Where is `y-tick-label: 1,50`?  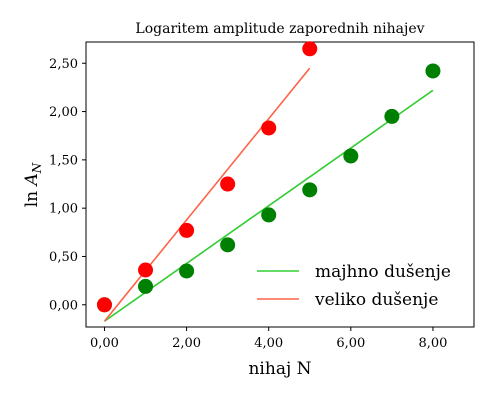
y-tick-label: 1,50 is located at coordinates (63, 160).